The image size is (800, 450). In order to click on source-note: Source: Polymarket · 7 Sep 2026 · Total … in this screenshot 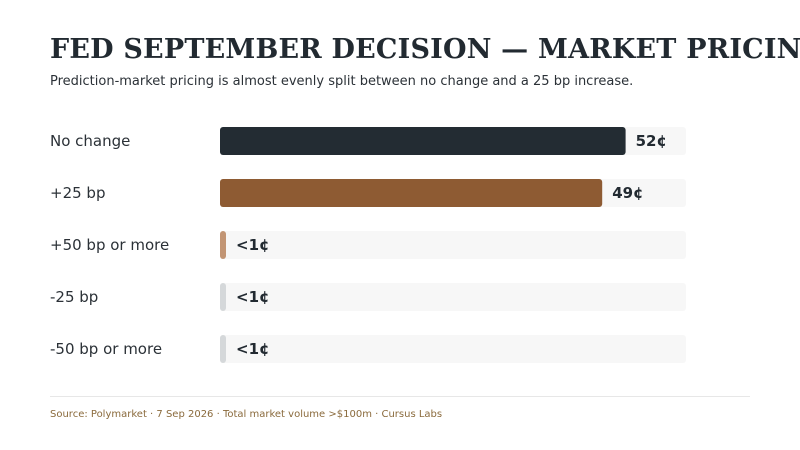, I will do `click(246, 414)`.